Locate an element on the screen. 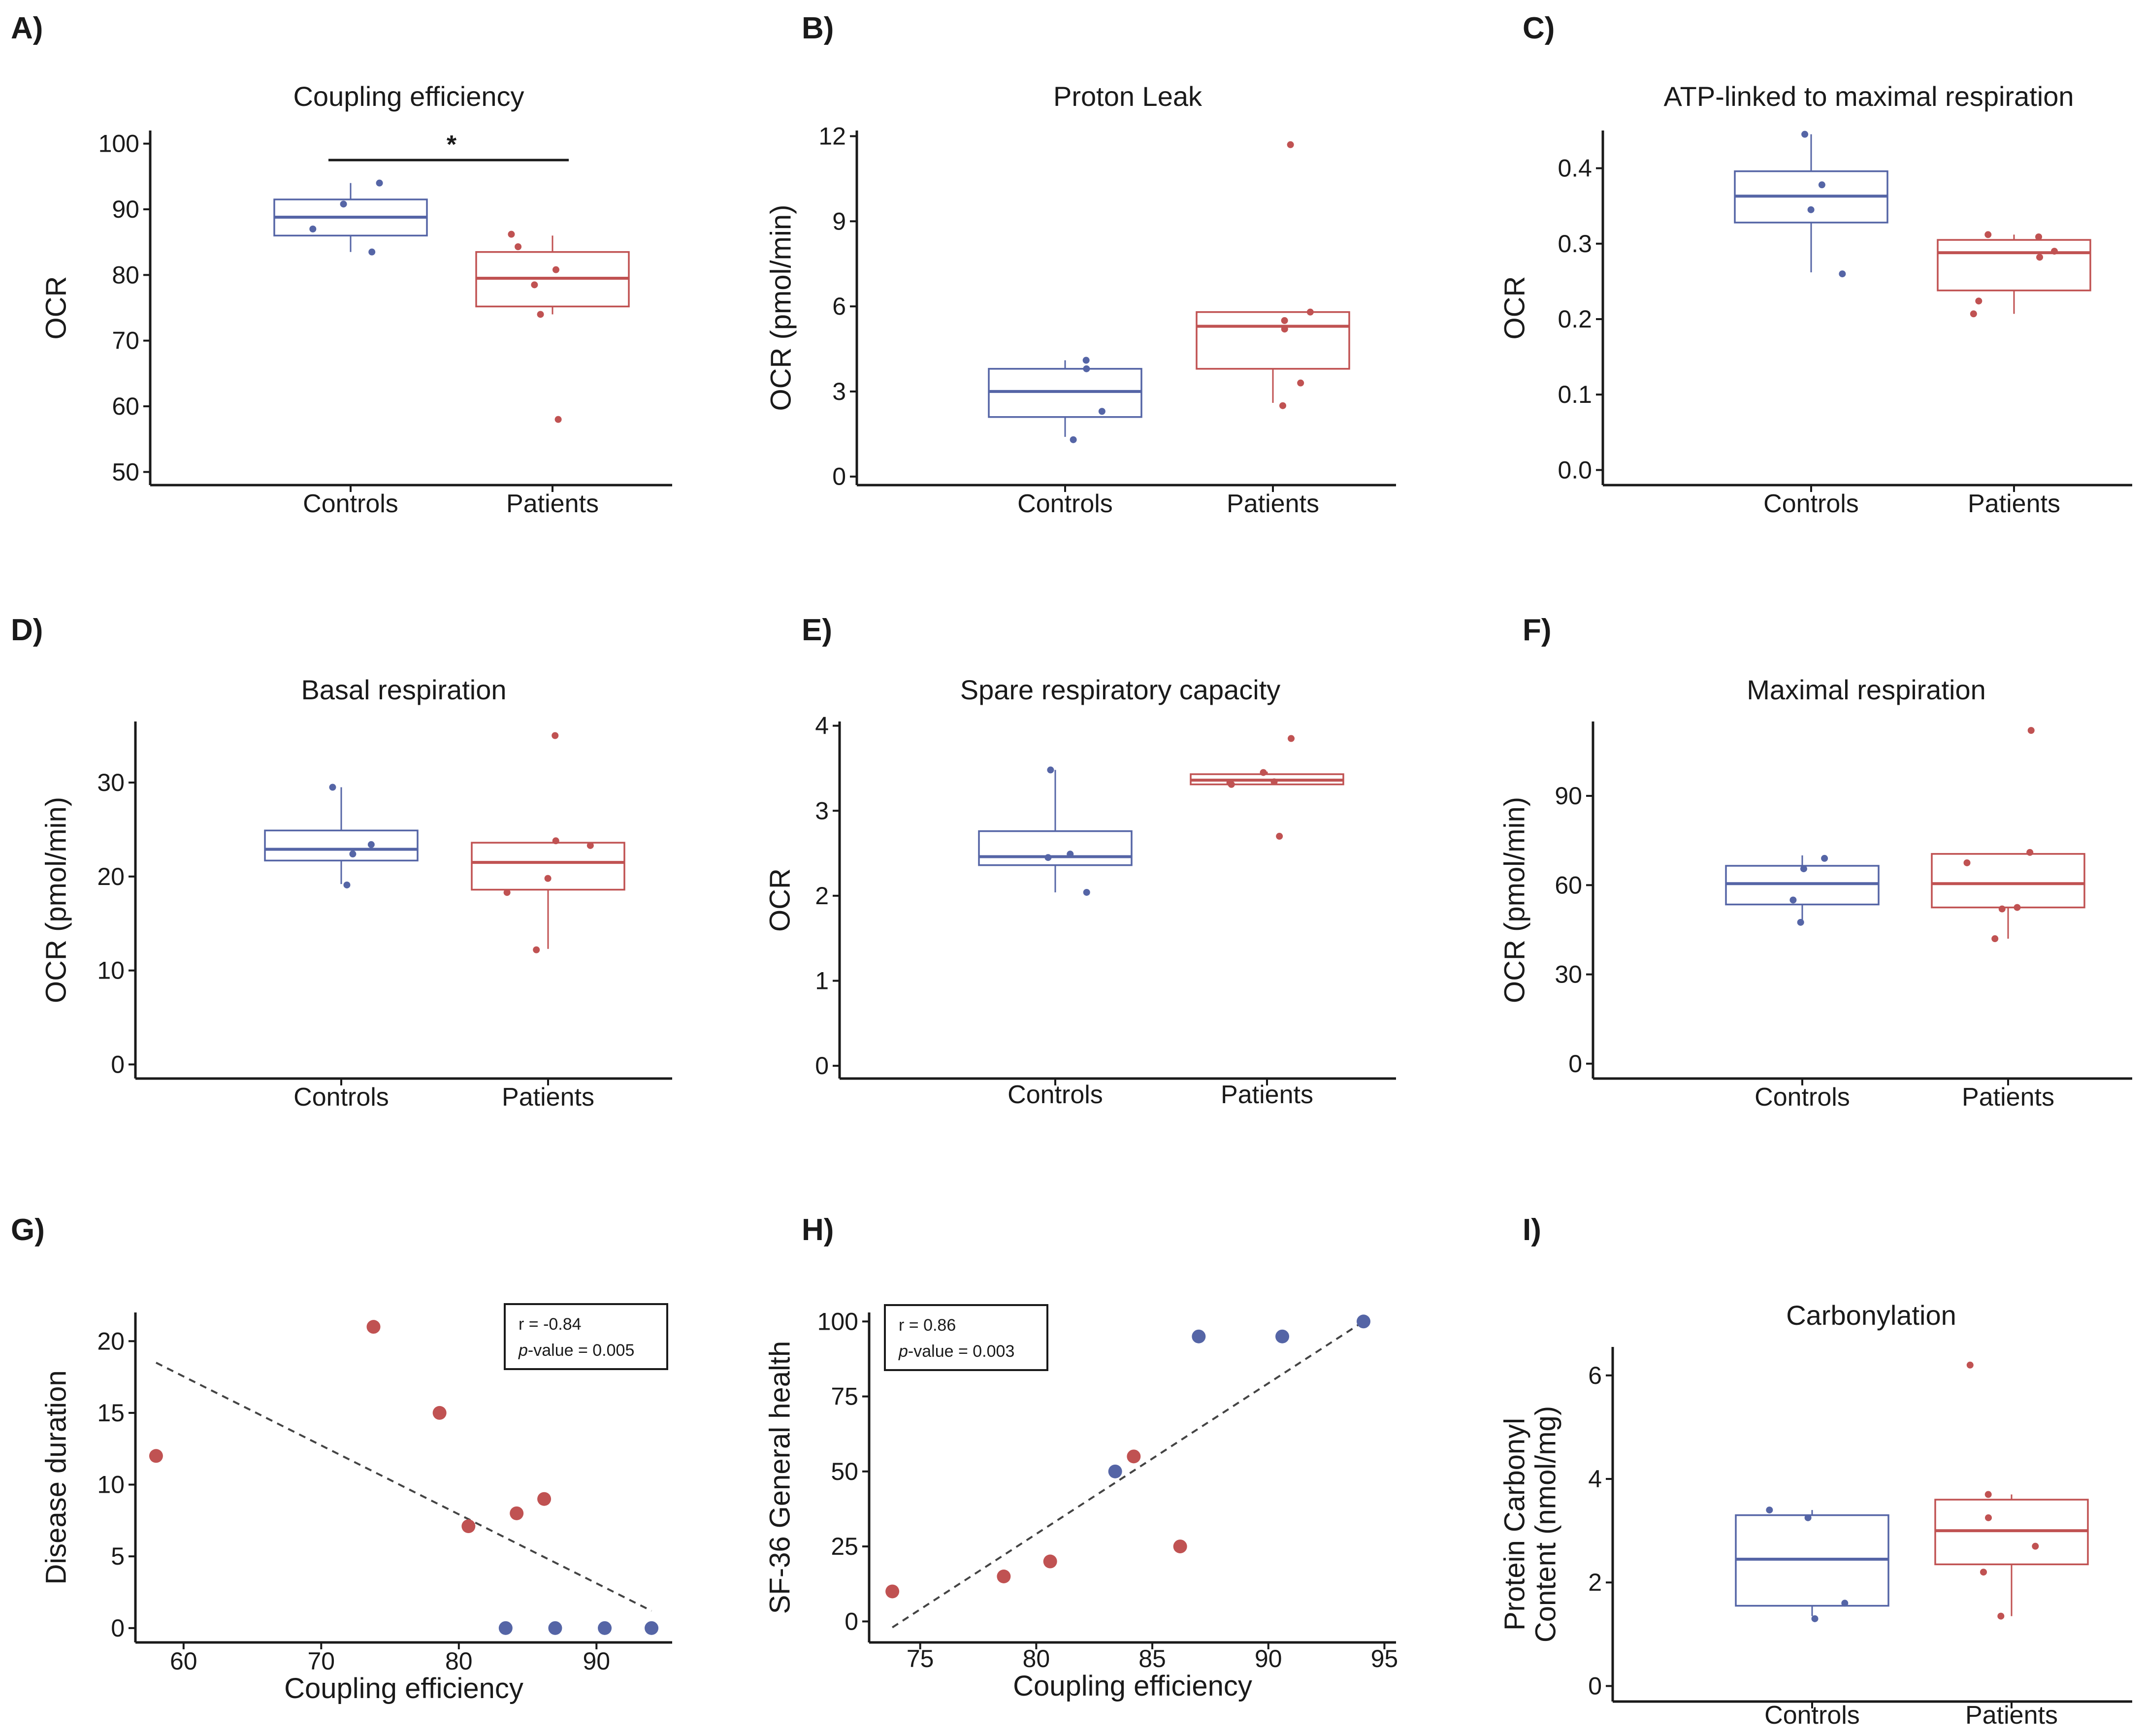 The height and width of the screenshot is (1736, 2145). chart-title: Maximal respiration is located at coordinates (1866, 690).